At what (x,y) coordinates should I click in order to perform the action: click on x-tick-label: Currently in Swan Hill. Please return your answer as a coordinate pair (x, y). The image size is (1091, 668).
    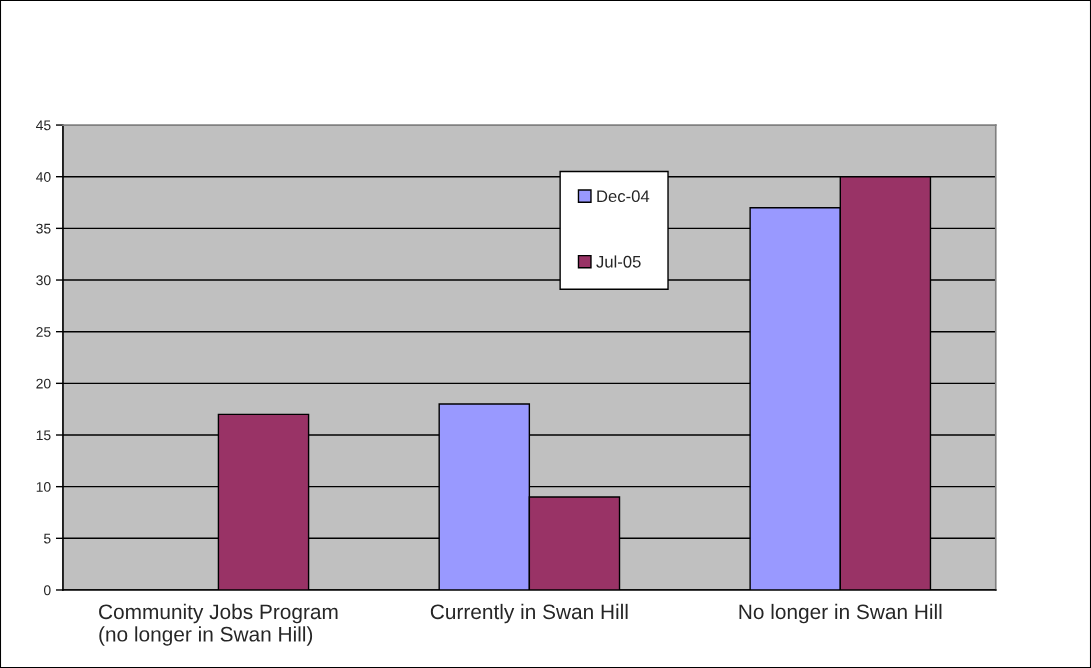
    Looking at the image, I should click on (529, 613).